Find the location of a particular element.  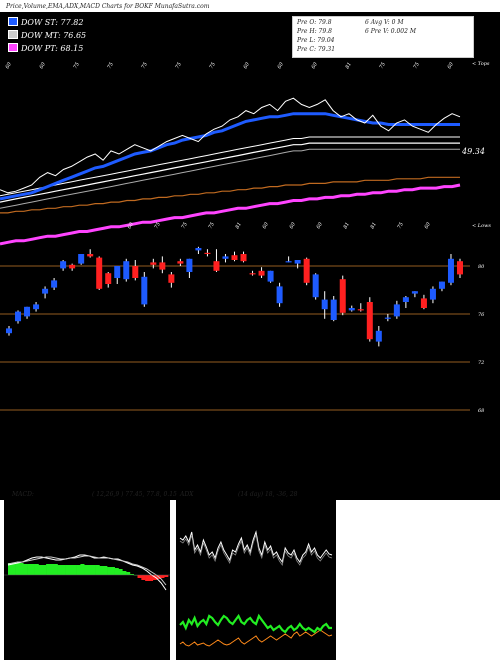

price-value-label: 49.34 is located at coordinates (473, 151).